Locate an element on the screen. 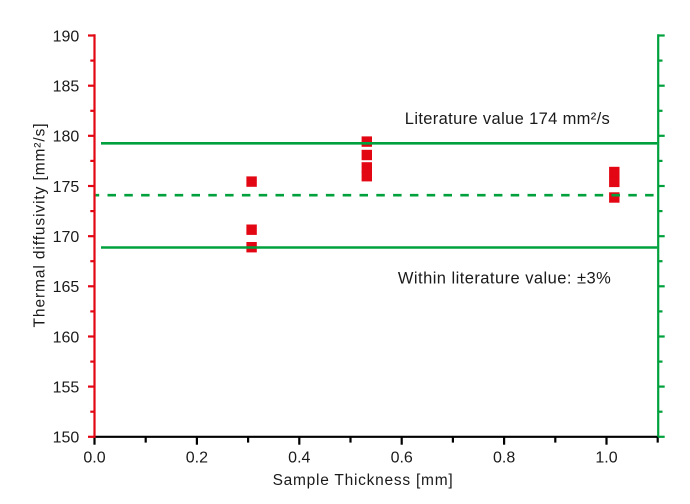 The image size is (690, 504). svg-text: 150 is located at coordinates (66, 438).